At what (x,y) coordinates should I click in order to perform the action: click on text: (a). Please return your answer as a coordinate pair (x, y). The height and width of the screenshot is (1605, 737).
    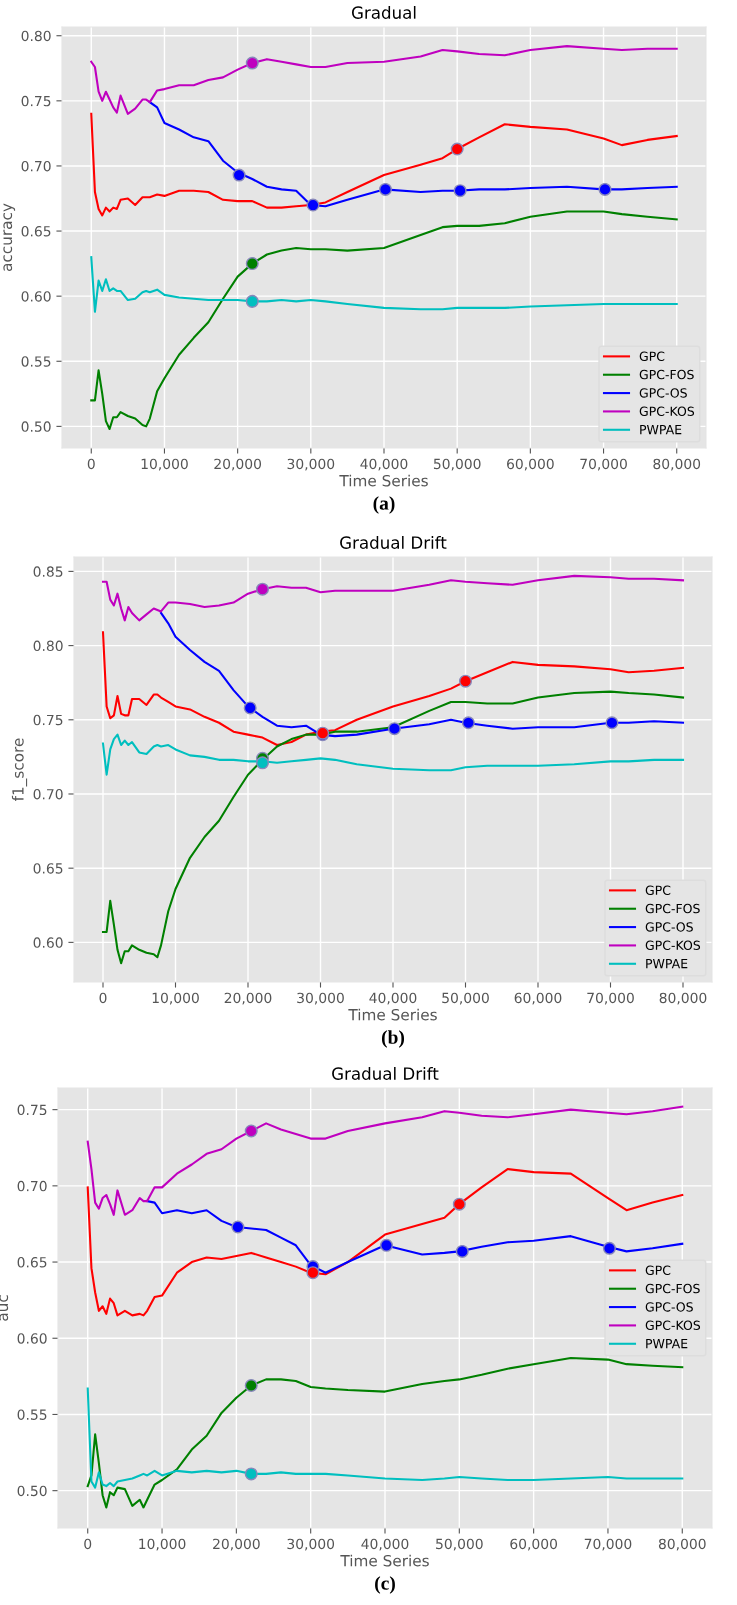
    Looking at the image, I should click on (384, 505).